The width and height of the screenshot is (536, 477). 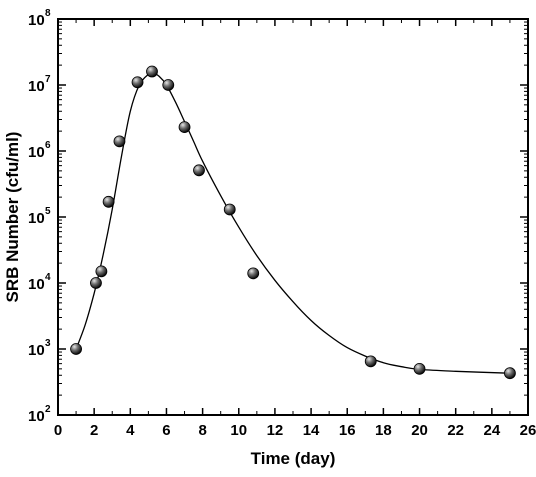 I want to click on y-tick-label: 10 4, so click(x=39, y=282).